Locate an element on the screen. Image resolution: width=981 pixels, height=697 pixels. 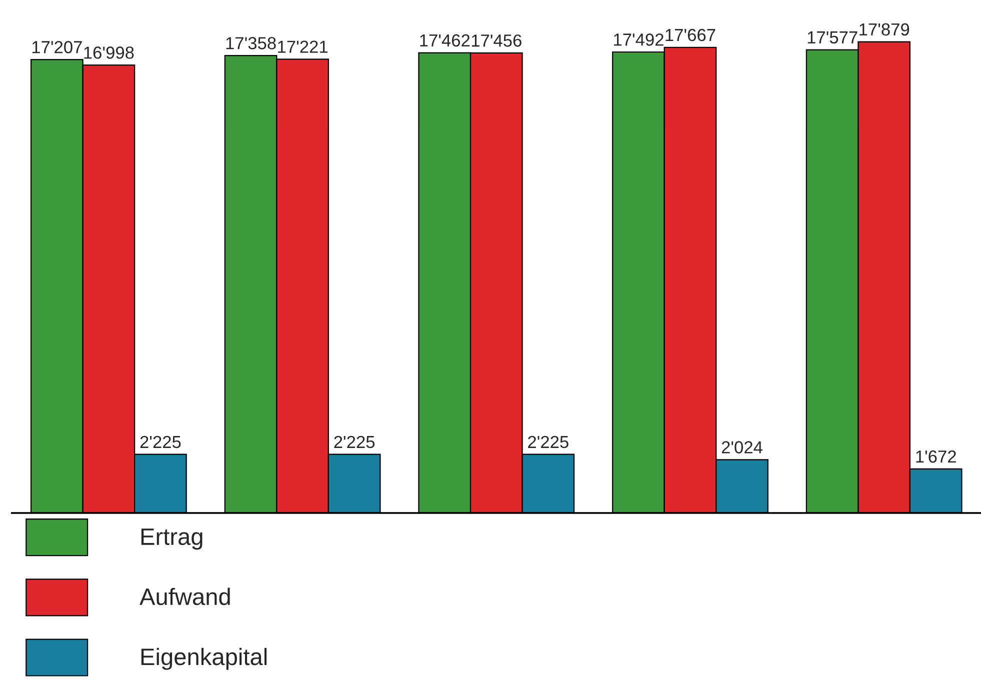
data-label: 17'462 is located at coordinates (445, 40).